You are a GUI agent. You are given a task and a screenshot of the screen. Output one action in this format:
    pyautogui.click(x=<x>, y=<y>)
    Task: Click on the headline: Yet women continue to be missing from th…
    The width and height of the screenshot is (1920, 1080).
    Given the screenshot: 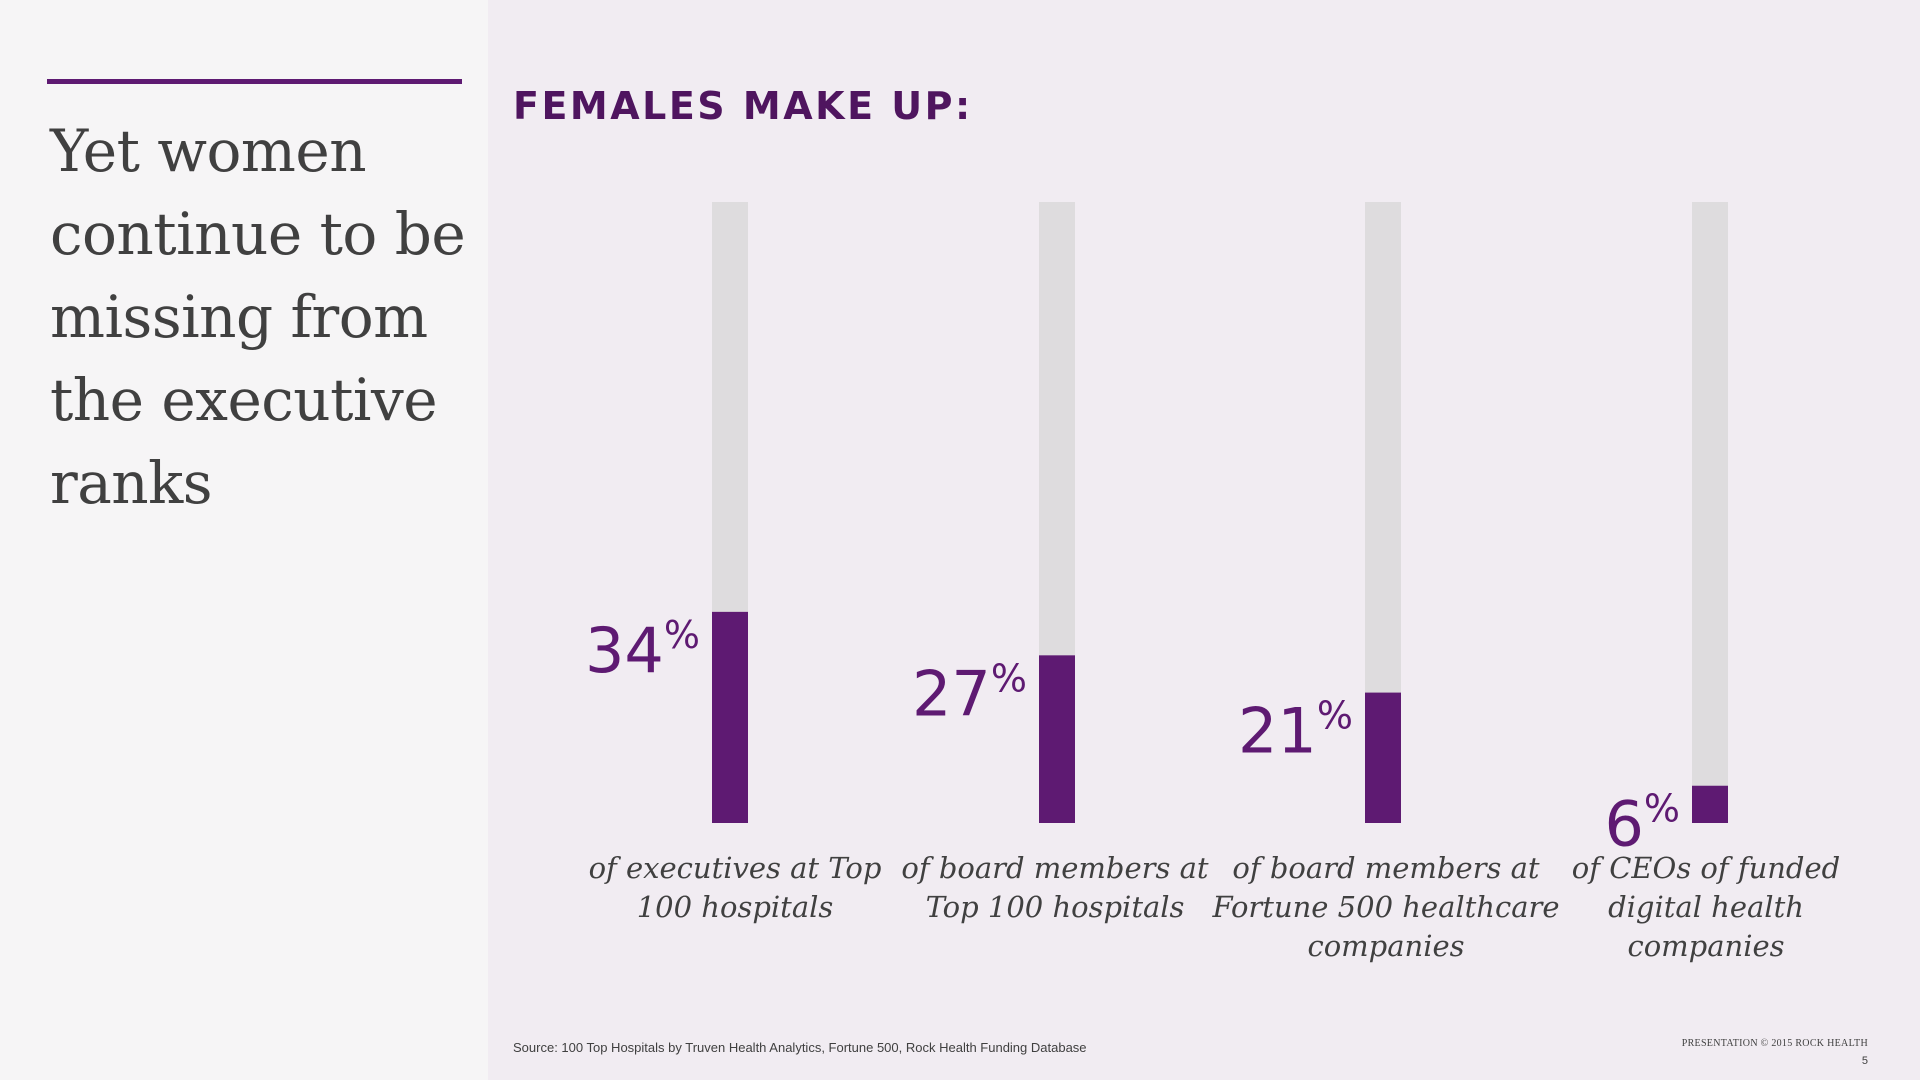 What is the action you would take?
    pyautogui.click(x=258, y=317)
    